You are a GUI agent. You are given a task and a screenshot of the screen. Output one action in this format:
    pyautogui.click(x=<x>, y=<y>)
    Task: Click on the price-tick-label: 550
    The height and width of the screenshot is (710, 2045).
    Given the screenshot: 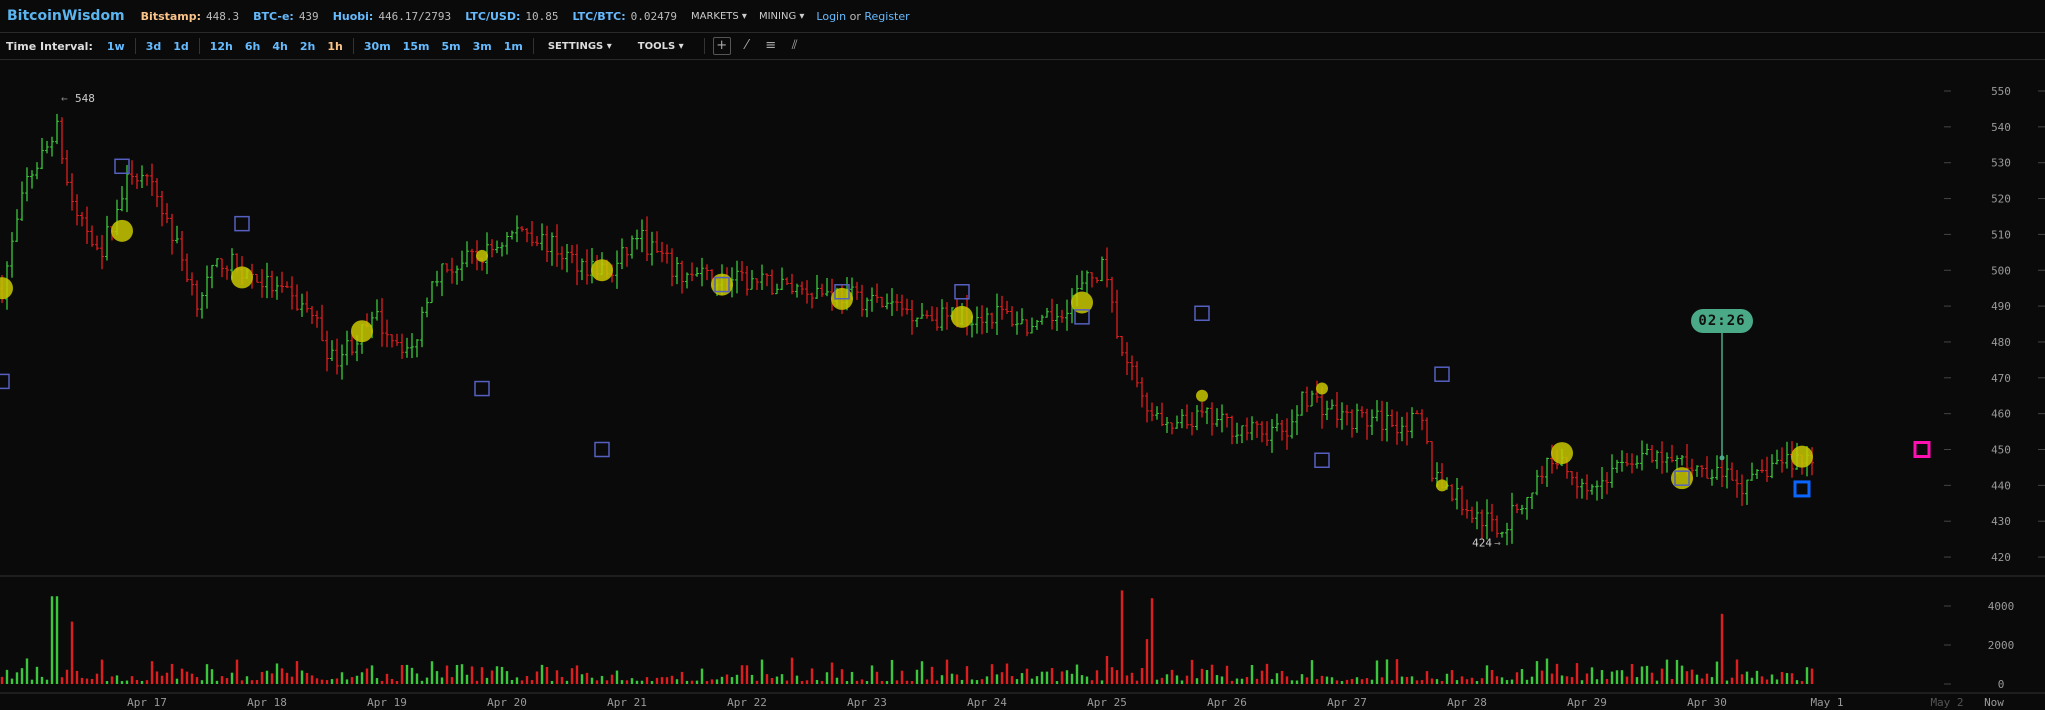 What is the action you would take?
    pyautogui.click(x=2001, y=91)
    